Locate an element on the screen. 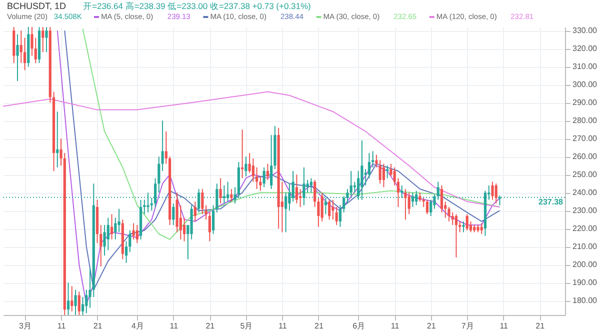 This screenshot has width=600, height=336. y-tick-label: 330.00 is located at coordinates (585, 31).